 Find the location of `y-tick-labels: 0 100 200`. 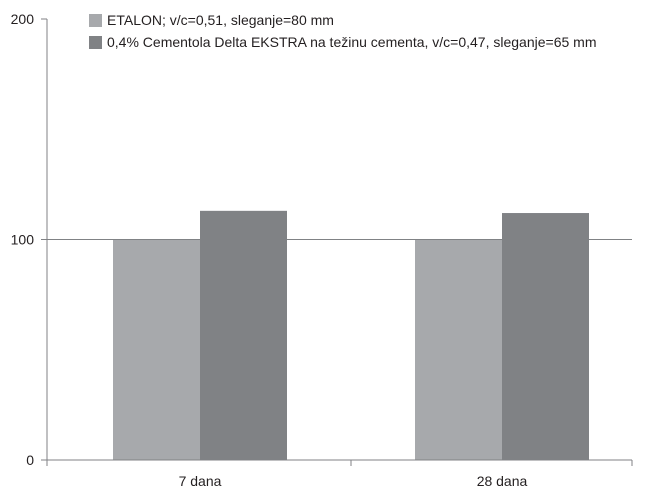

y-tick-labels: 0 100 200 is located at coordinates (23, 239).